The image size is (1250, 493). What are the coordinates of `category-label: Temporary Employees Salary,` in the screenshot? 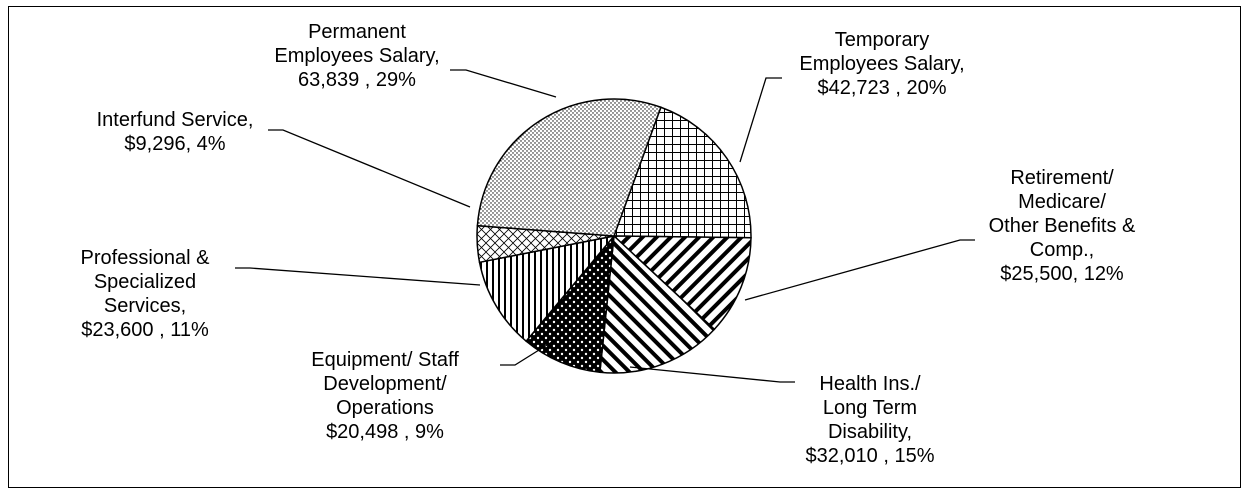 It's located at (882, 52).